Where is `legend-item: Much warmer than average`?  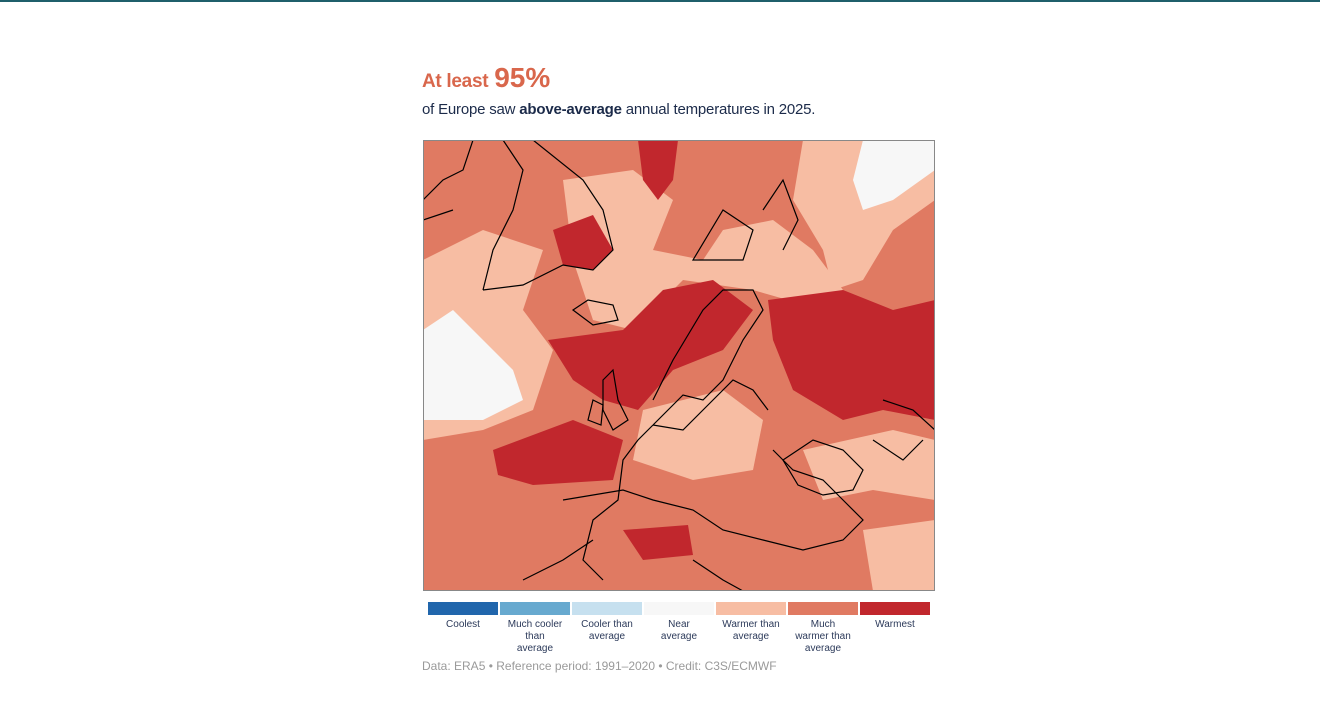
legend-item: Much warmer than average is located at coordinates (823, 628).